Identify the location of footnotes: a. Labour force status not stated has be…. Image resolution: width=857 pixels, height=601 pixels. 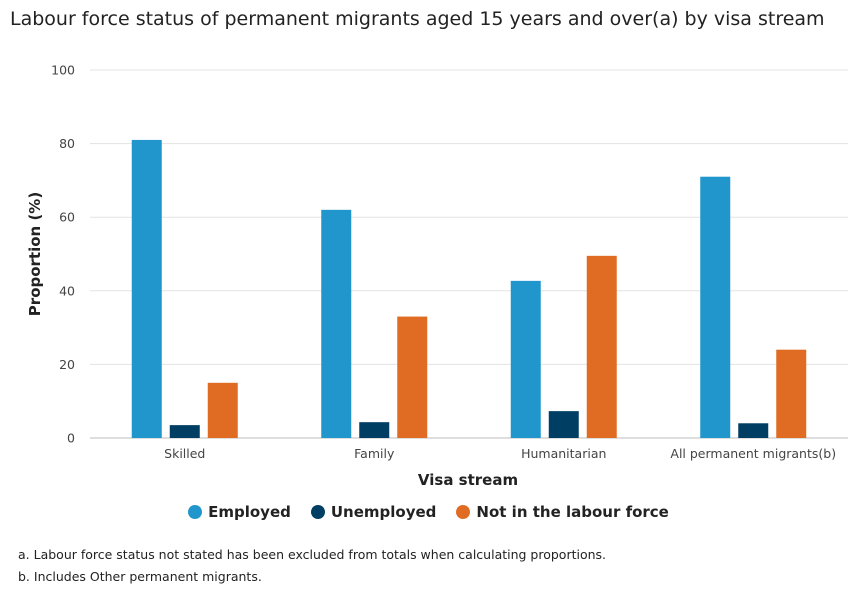
(312, 566).